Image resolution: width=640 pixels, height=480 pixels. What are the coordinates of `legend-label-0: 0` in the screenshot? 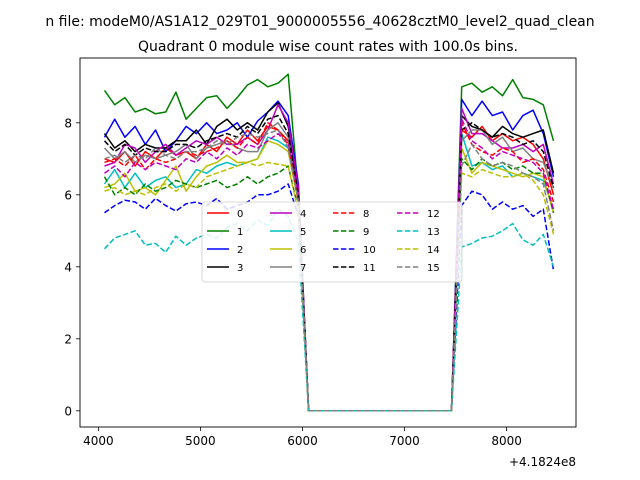 It's located at (240, 214).